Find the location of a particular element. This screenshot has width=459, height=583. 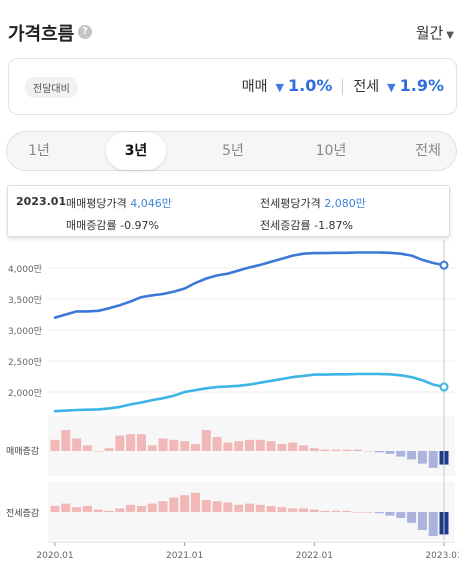

y-tick-label: 3,000만 is located at coordinates (25, 331).